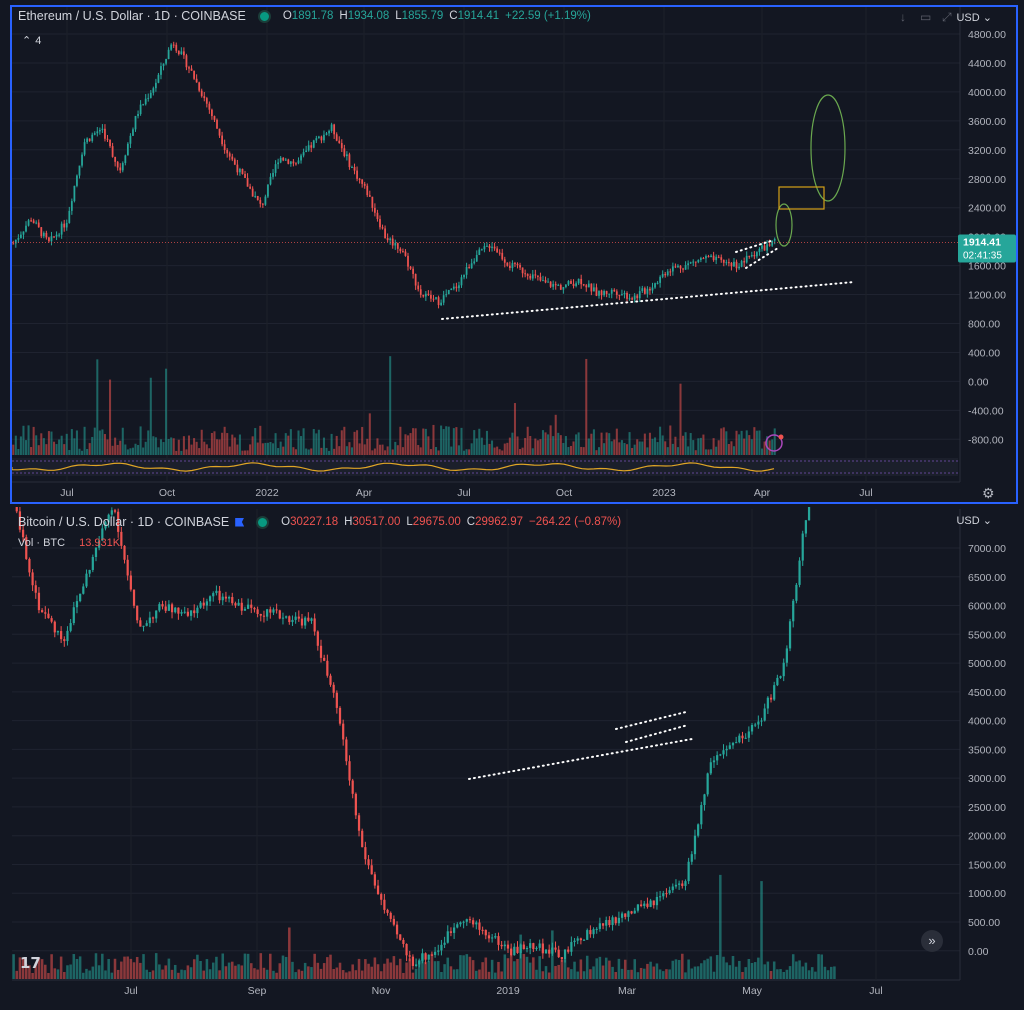  Describe the element at coordinates (240, 522) in the screenshot. I see `flag-icon` at that location.